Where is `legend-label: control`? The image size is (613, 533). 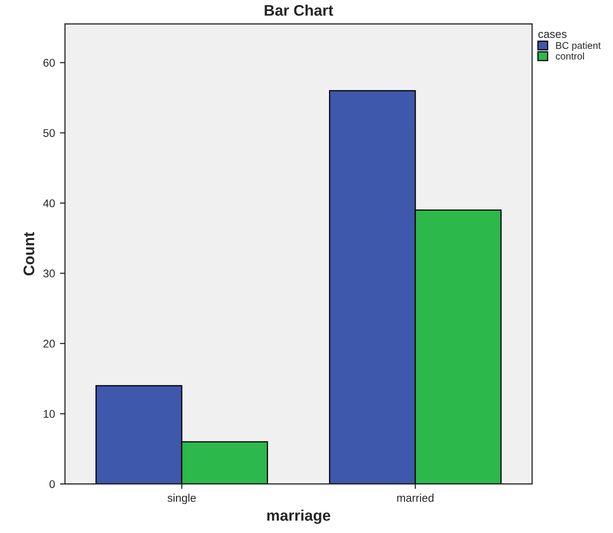 legend-label: control is located at coordinates (570, 56).